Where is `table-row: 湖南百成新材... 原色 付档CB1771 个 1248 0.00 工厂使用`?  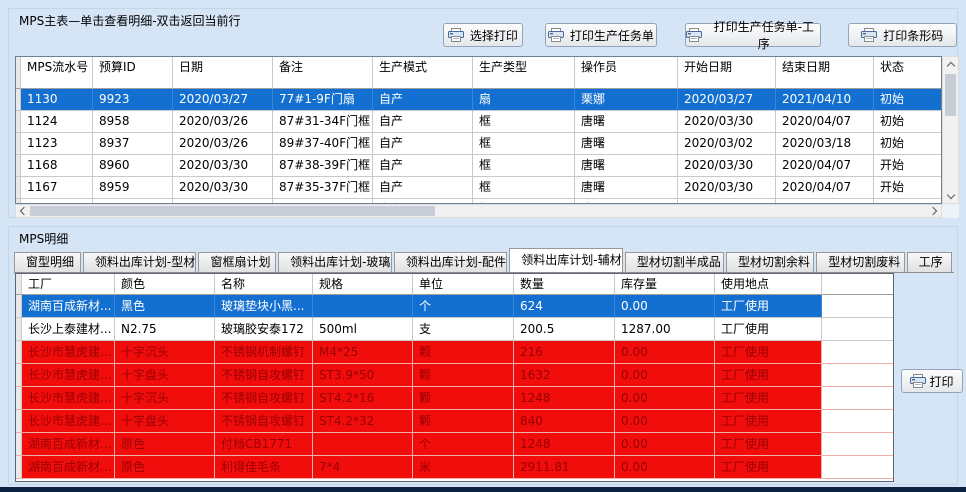 table-row: 湖南百成新材... 原色 付档CB1771 个 1248 0.00 工厂使用 is located at coordinates (454, 444).